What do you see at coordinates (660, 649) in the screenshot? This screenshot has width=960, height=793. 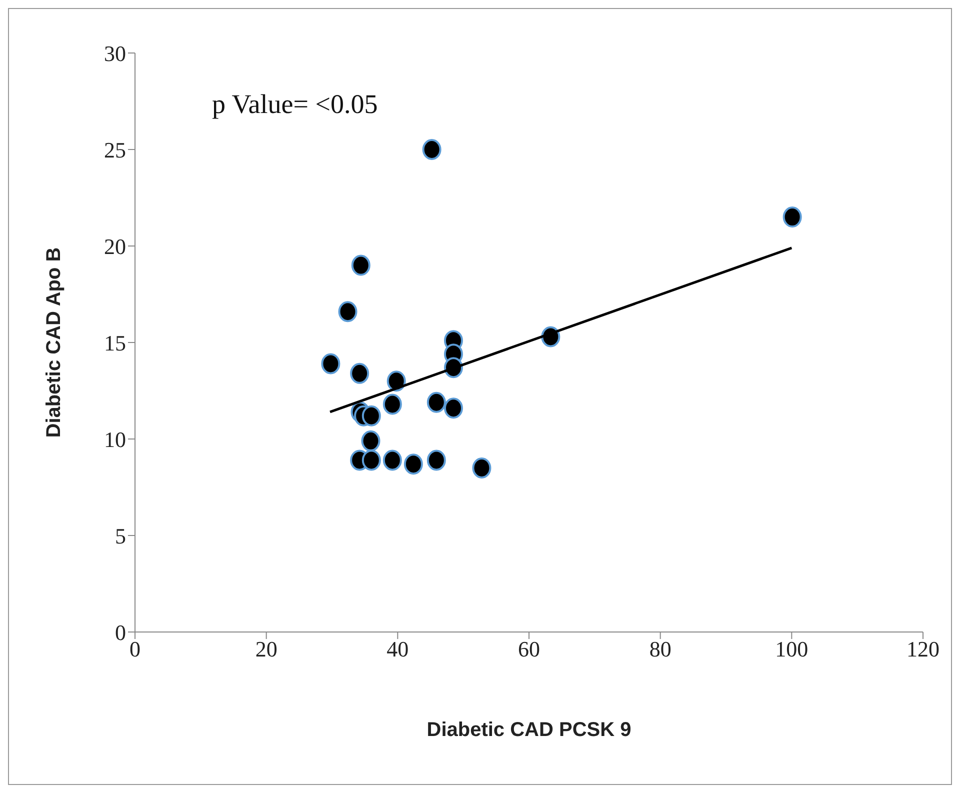 I see `x-tick-label: 80` at bounding box center [660, 649].